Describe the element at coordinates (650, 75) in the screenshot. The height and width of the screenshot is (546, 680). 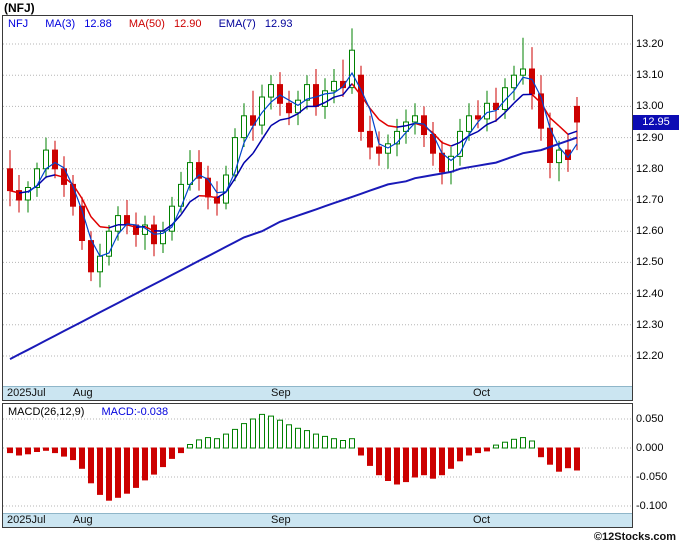
I see `price-axis-label: 13.10` at that location.